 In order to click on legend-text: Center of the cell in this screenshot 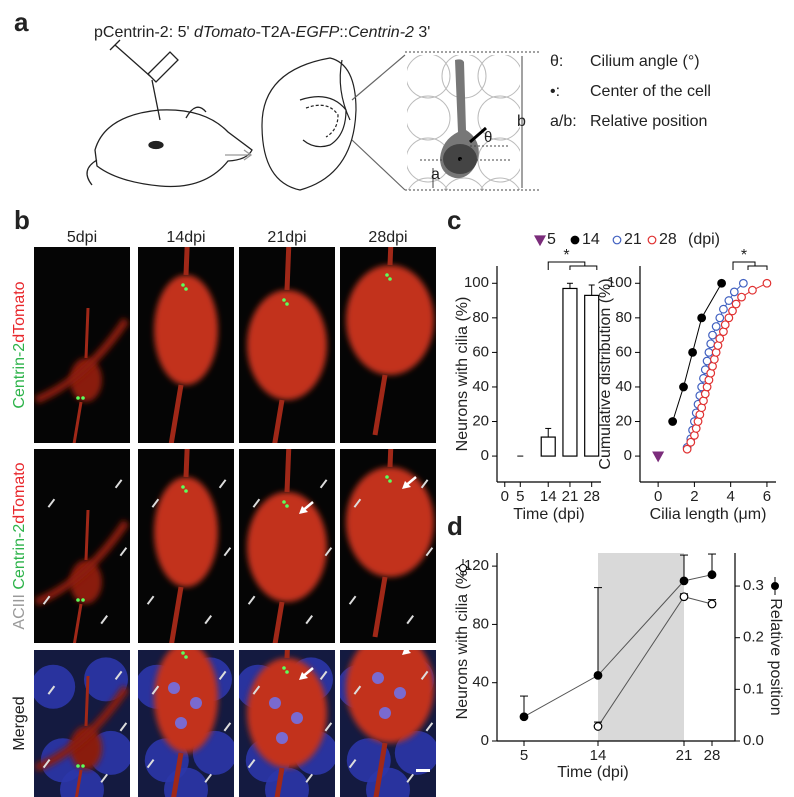, I will do `click(650, 91)`.